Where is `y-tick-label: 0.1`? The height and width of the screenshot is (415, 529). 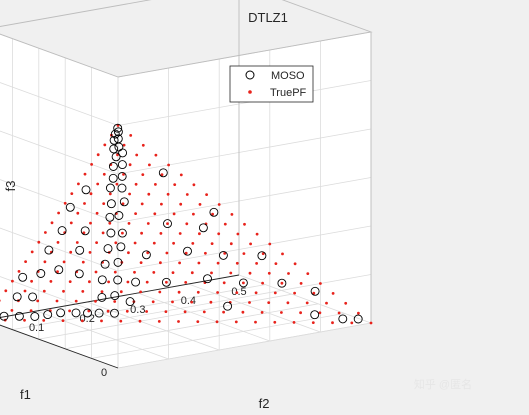
y-tick-label: 0.1 is located at coordinates (36, 328).